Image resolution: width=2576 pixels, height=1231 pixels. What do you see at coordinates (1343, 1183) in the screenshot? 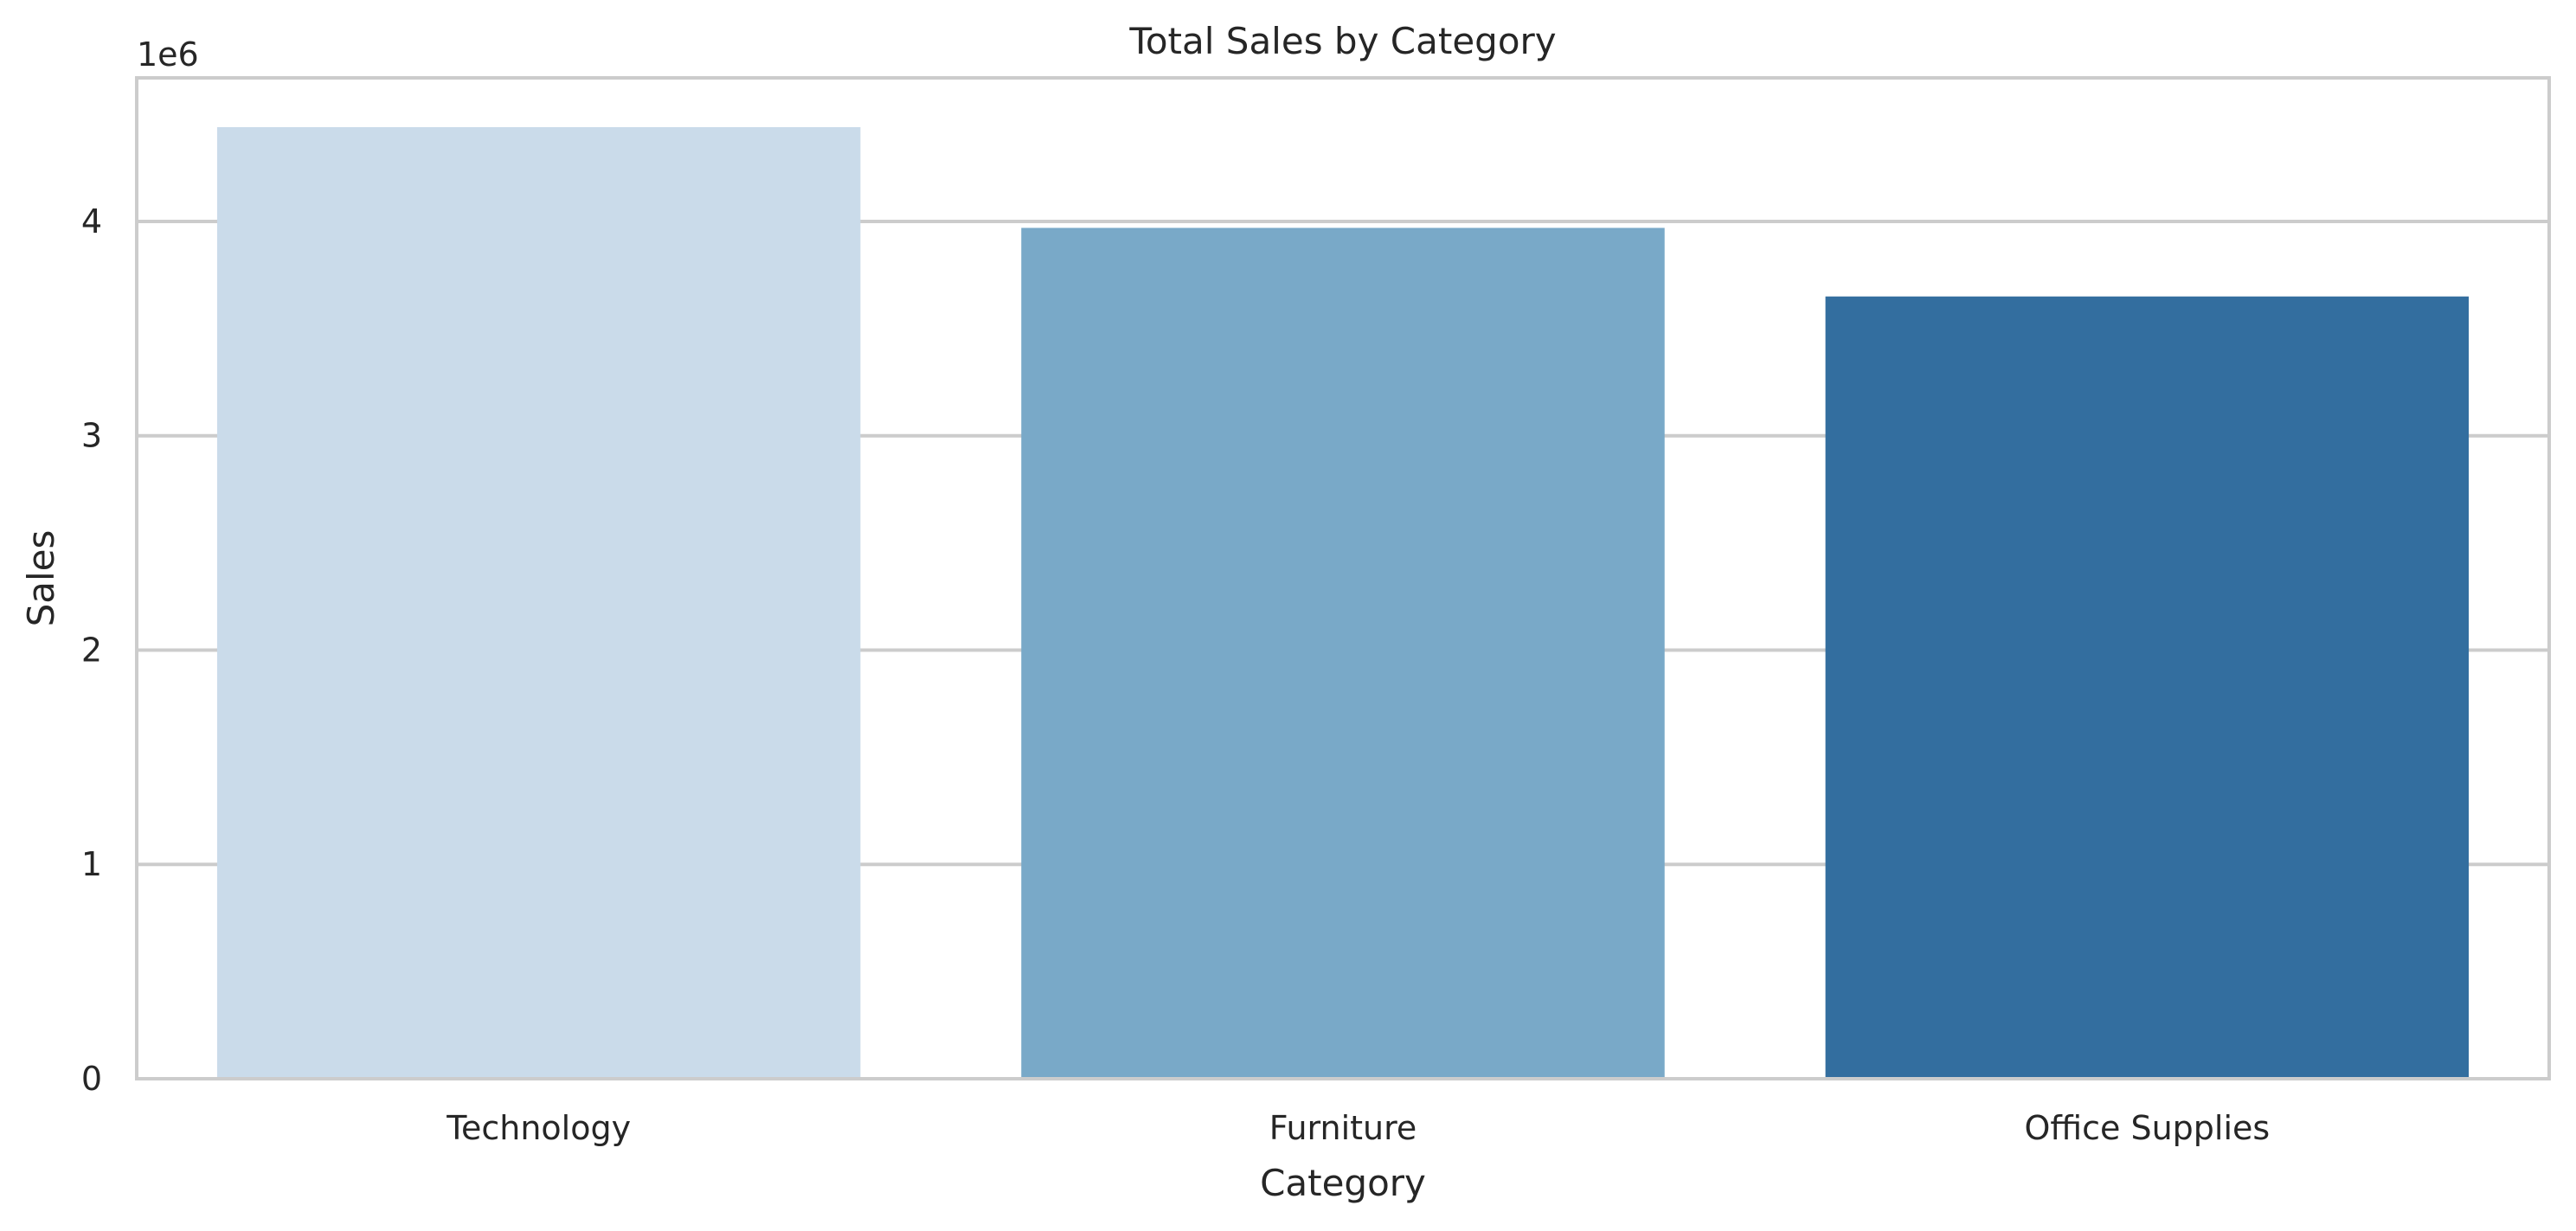
I see `x-axis-label: Category` at bounding box center [1343, 1183].